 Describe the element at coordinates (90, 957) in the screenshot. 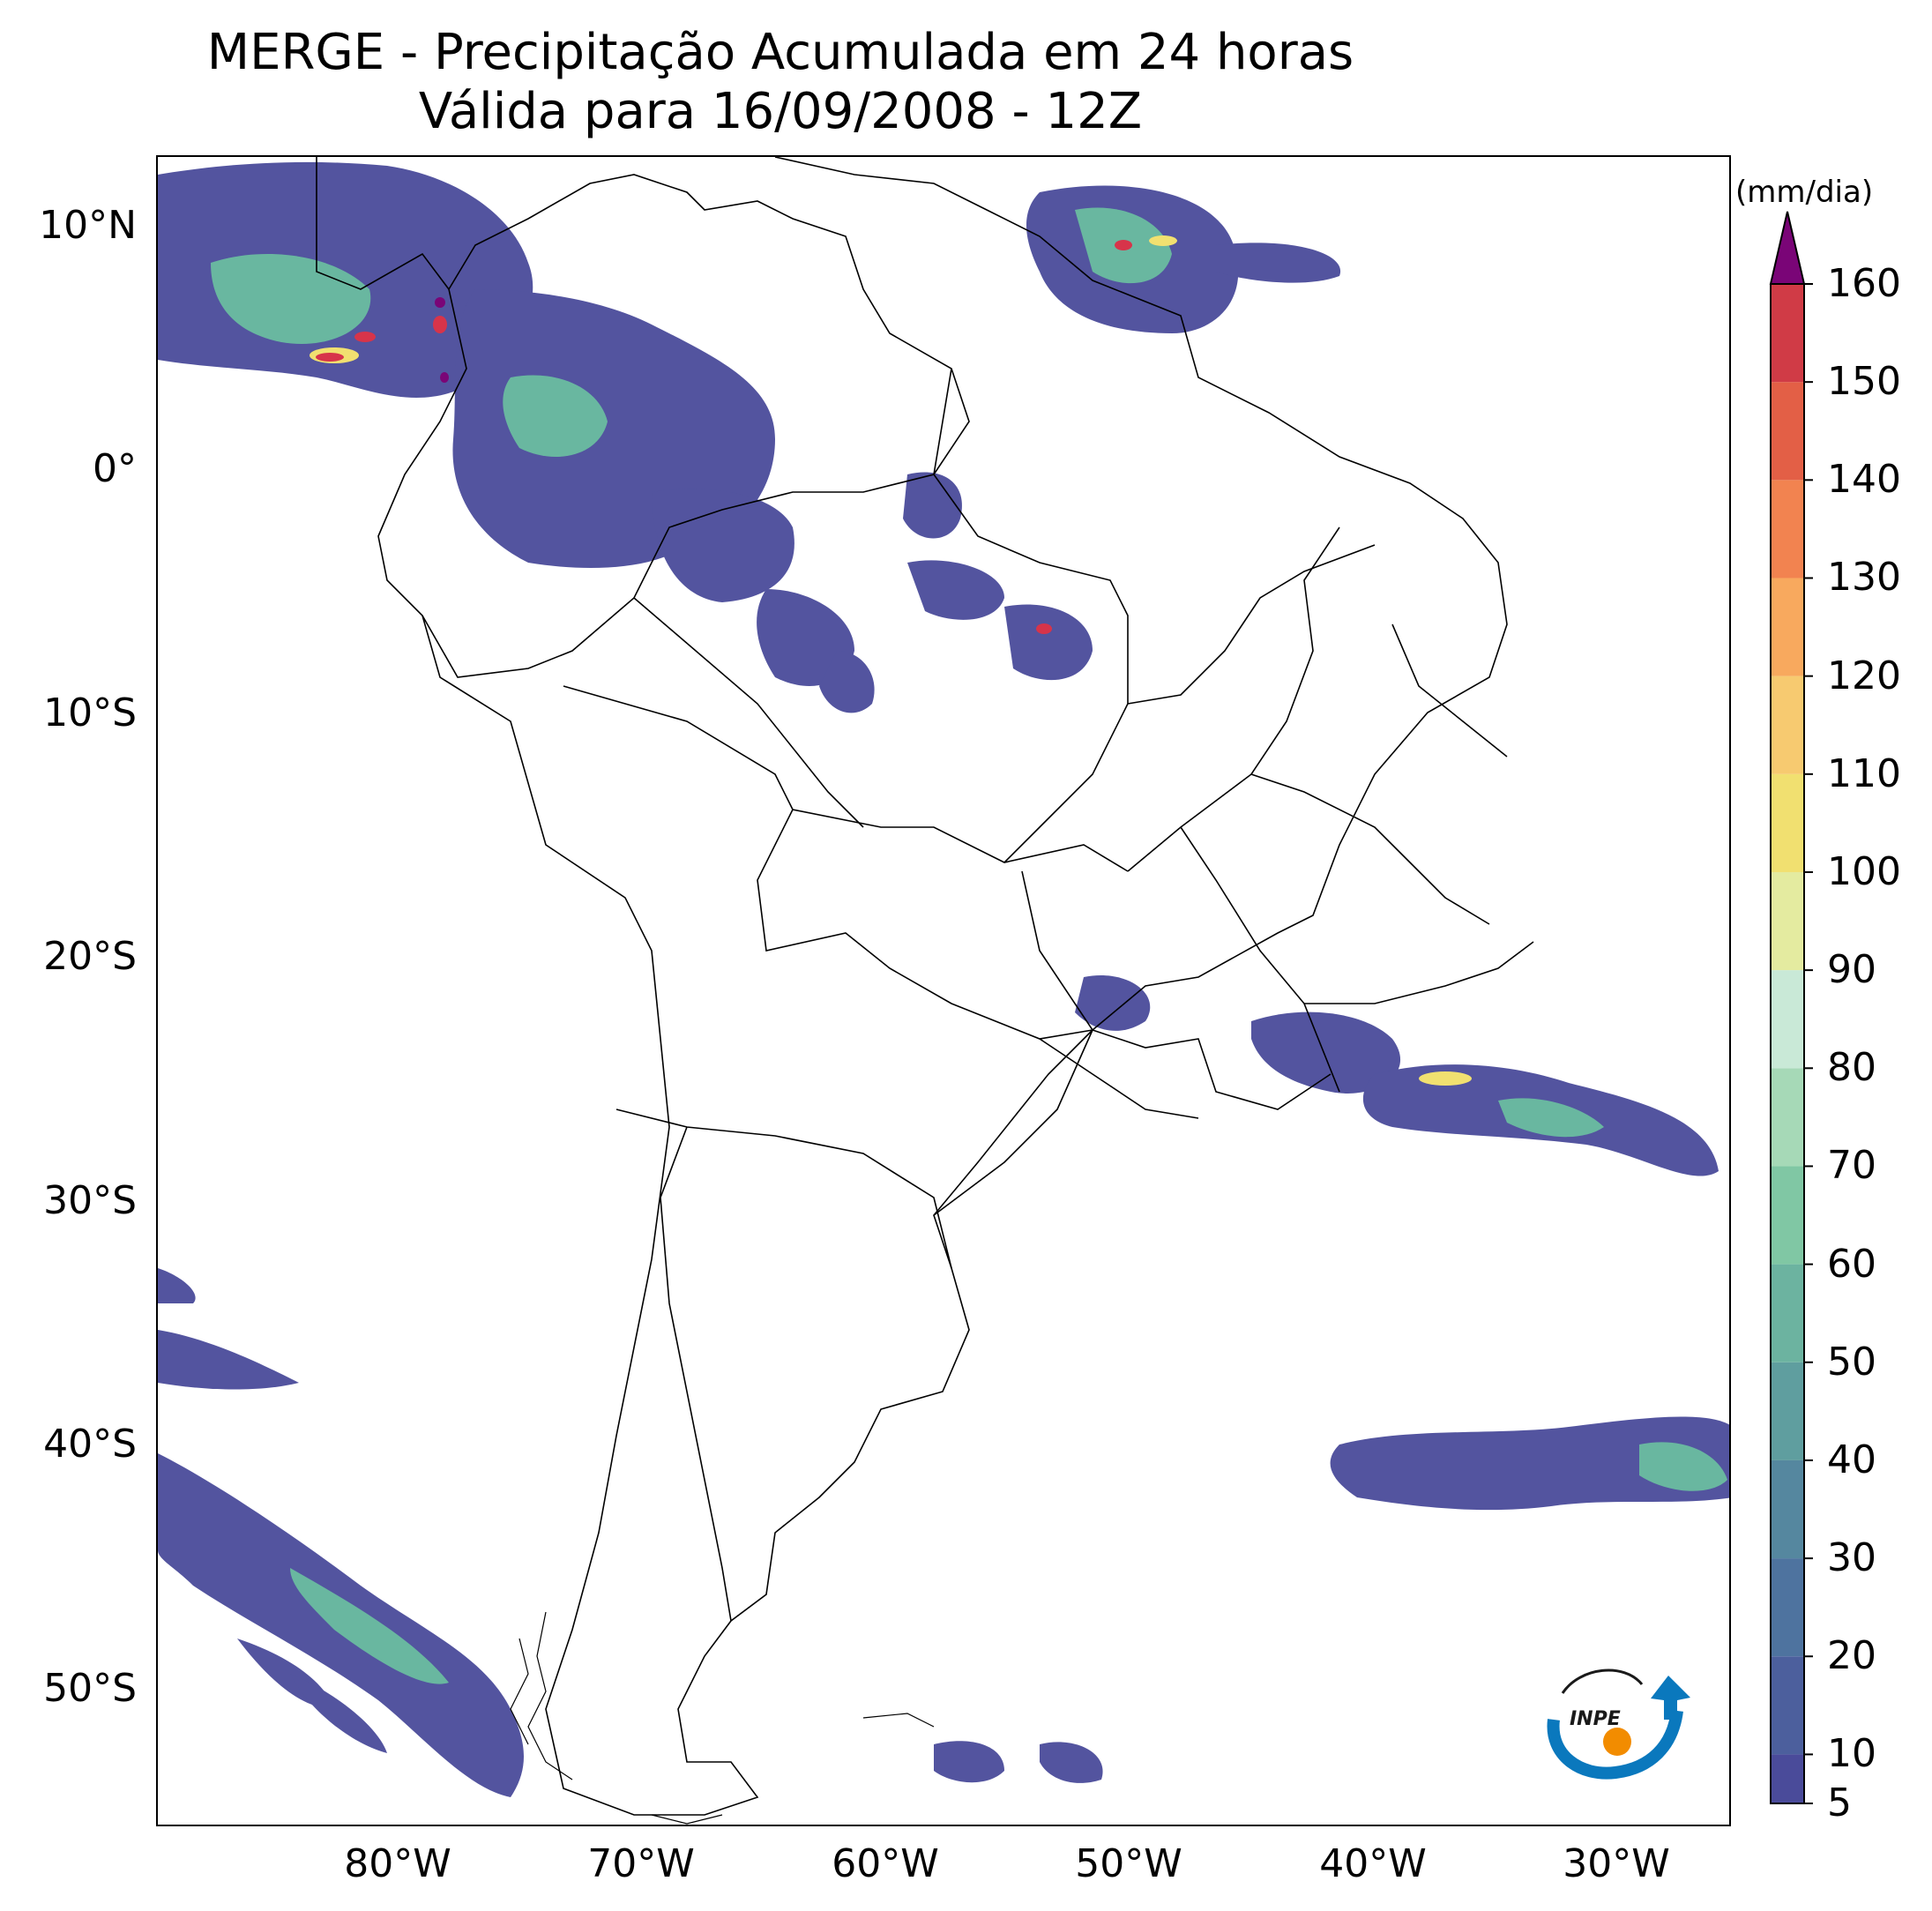

I see `lat-tick-label: 20°S` at that location.